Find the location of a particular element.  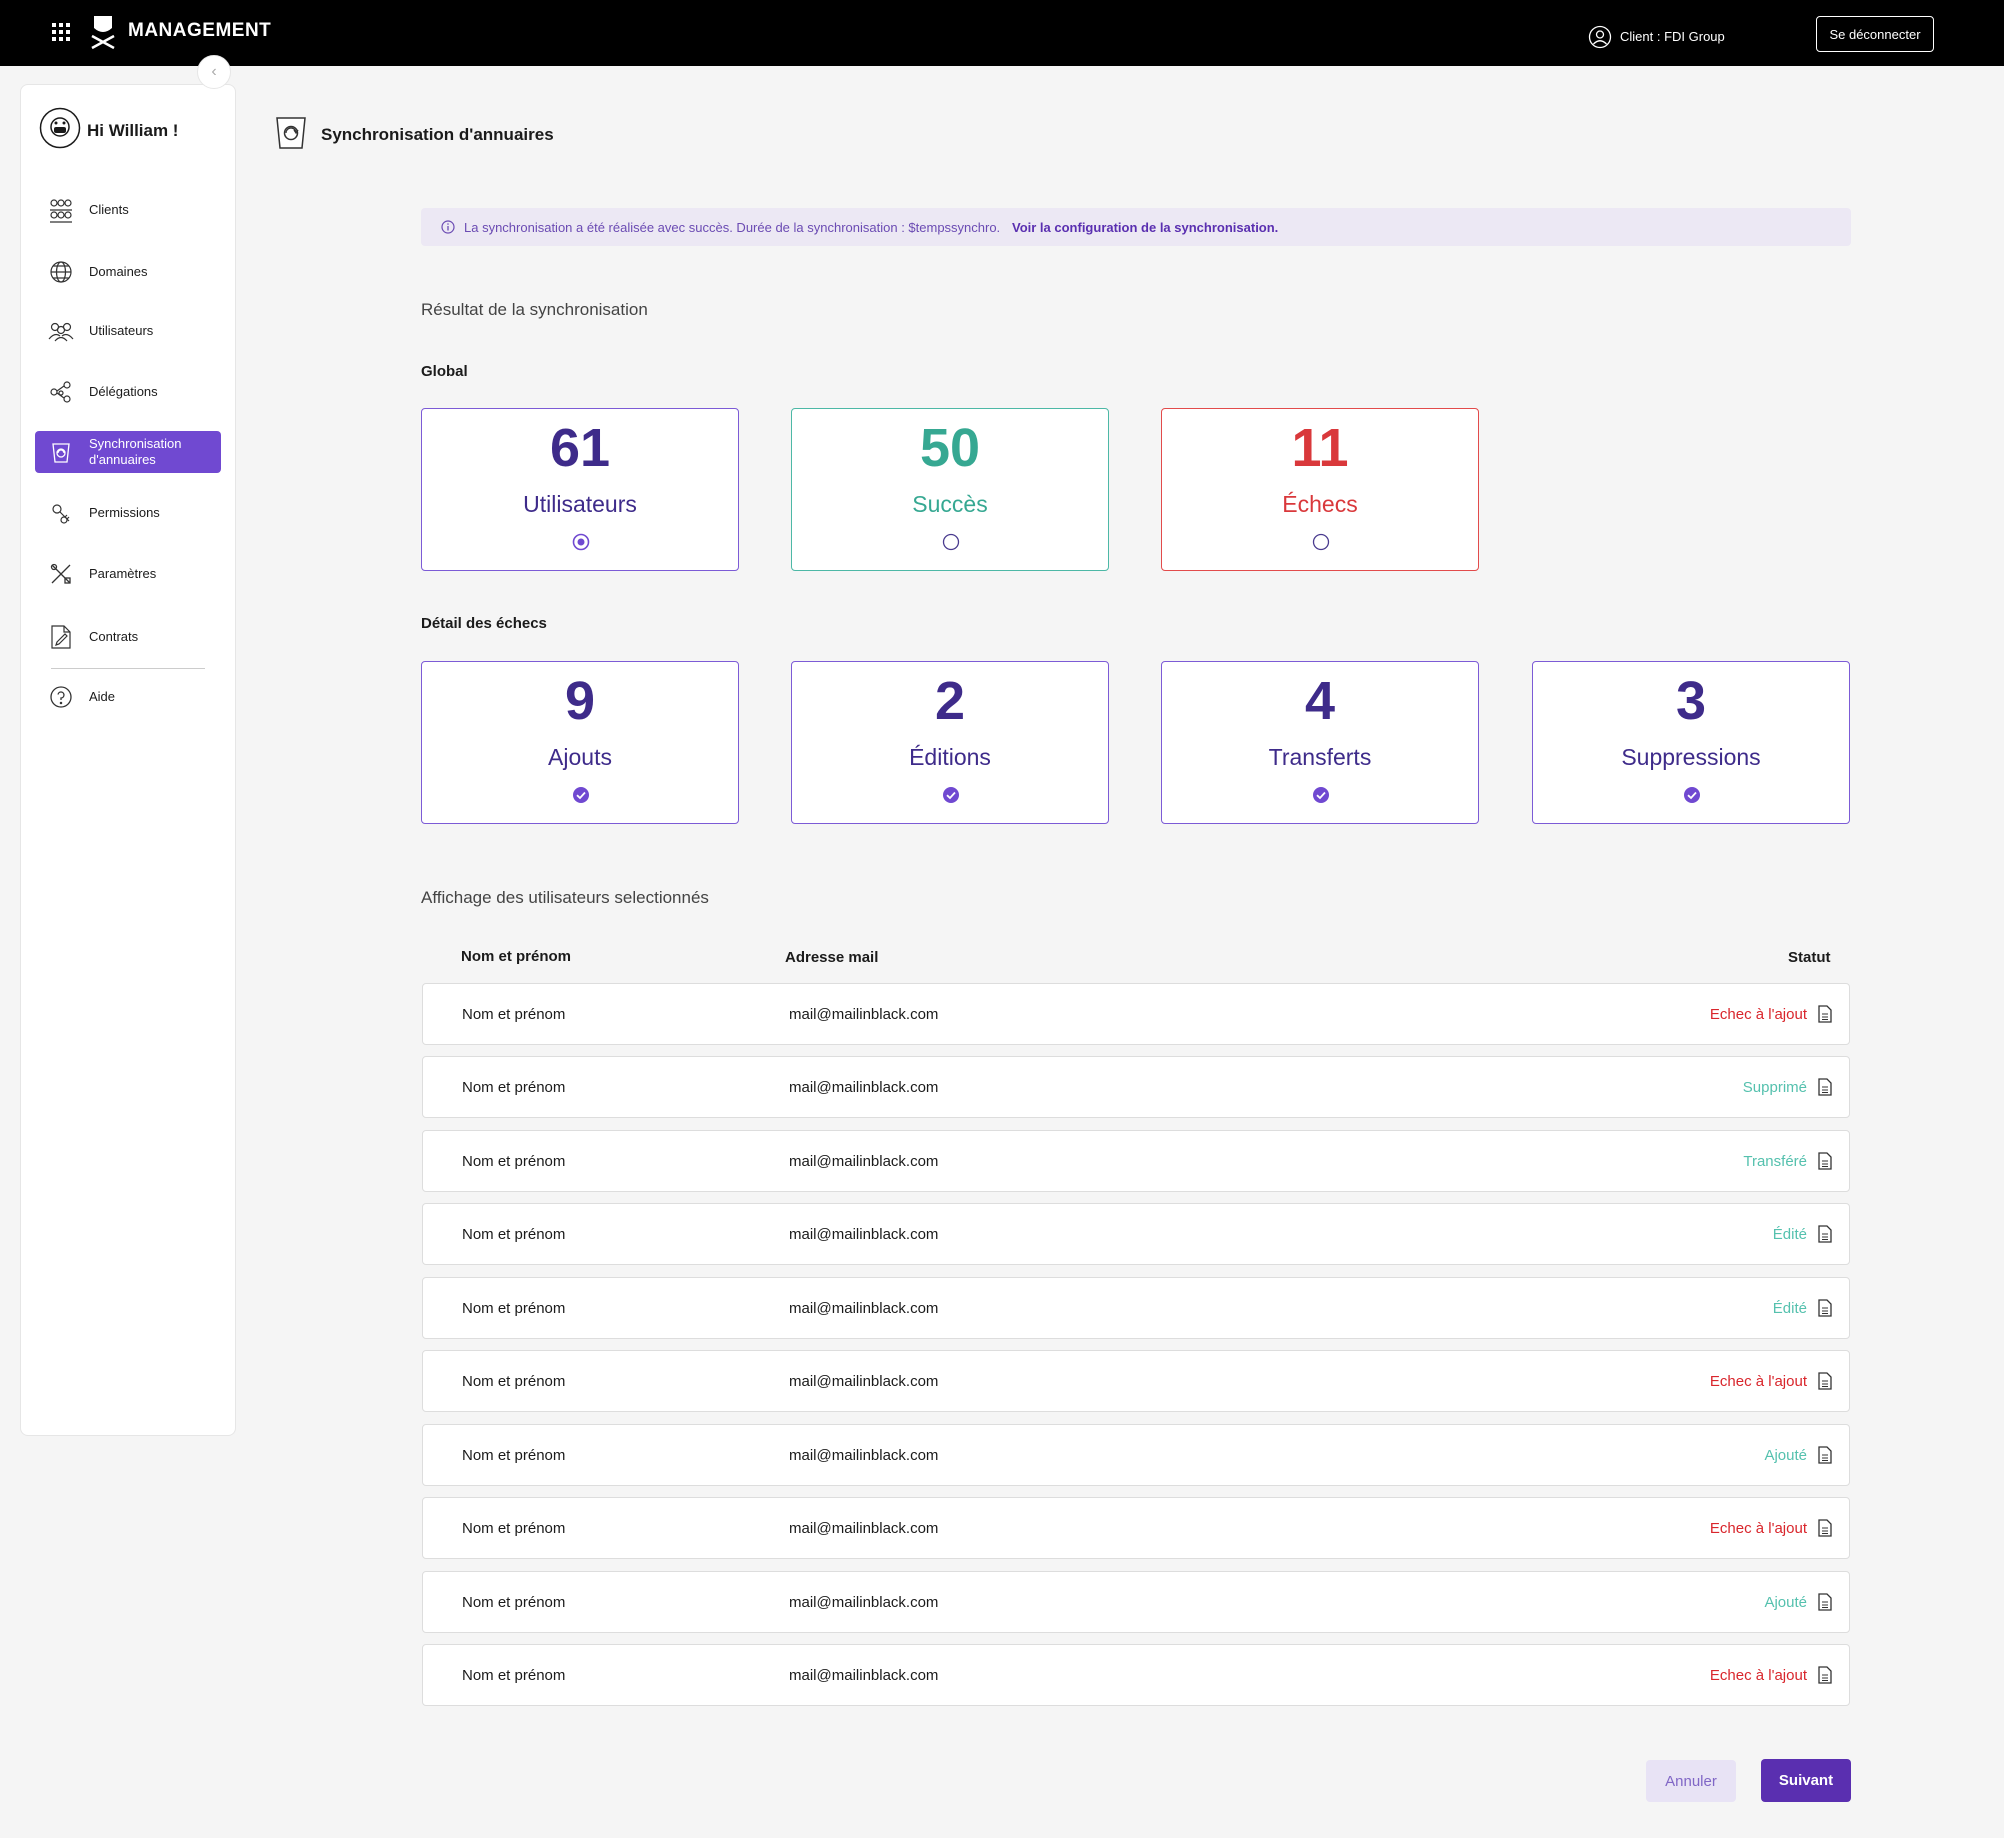

sidebar-divider is located at coordinates (128, 668).